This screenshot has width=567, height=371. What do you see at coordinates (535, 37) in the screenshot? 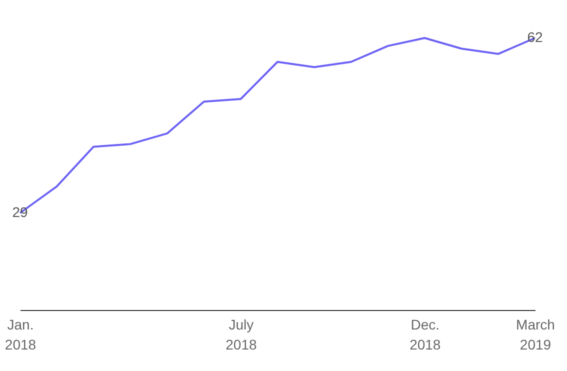
I see `data-label: 62` at bounding box center [535, 37].